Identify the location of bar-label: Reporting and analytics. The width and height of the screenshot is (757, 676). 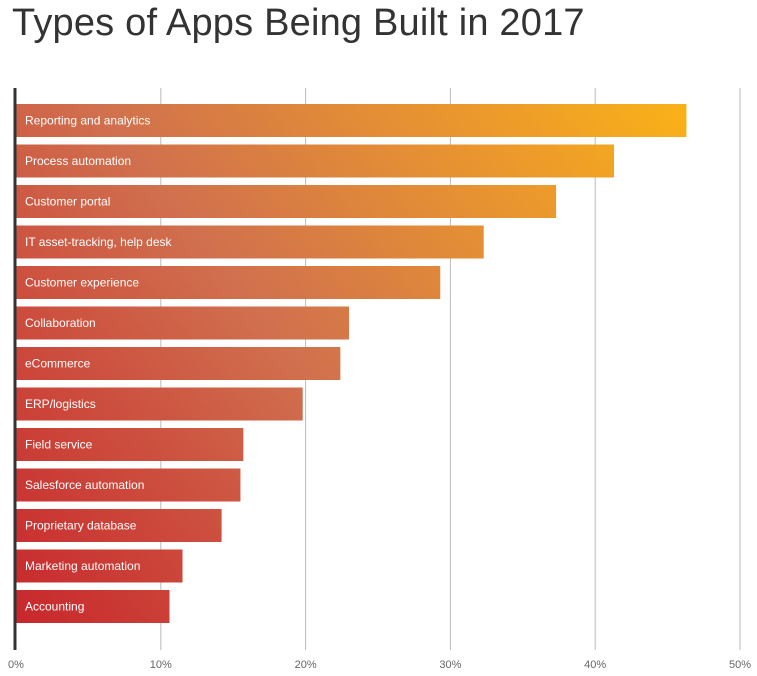
(87, 121).